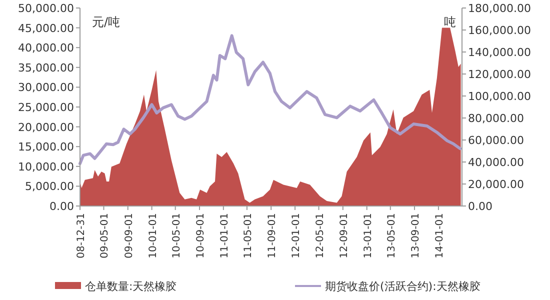  I want to click on x-tick-label: 12-05-01, so click(320, 235).